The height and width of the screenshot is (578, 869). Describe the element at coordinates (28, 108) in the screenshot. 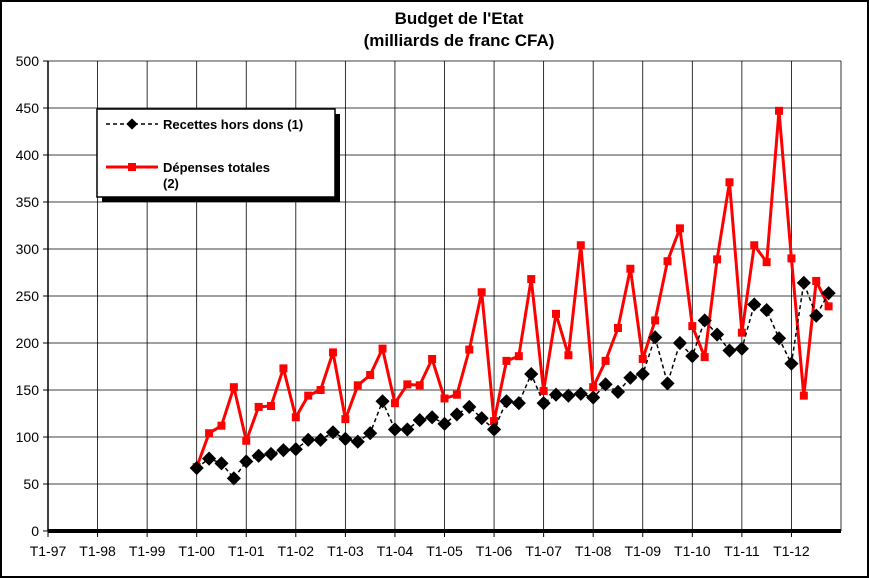

I see `y-tick-label: 450` at that location.